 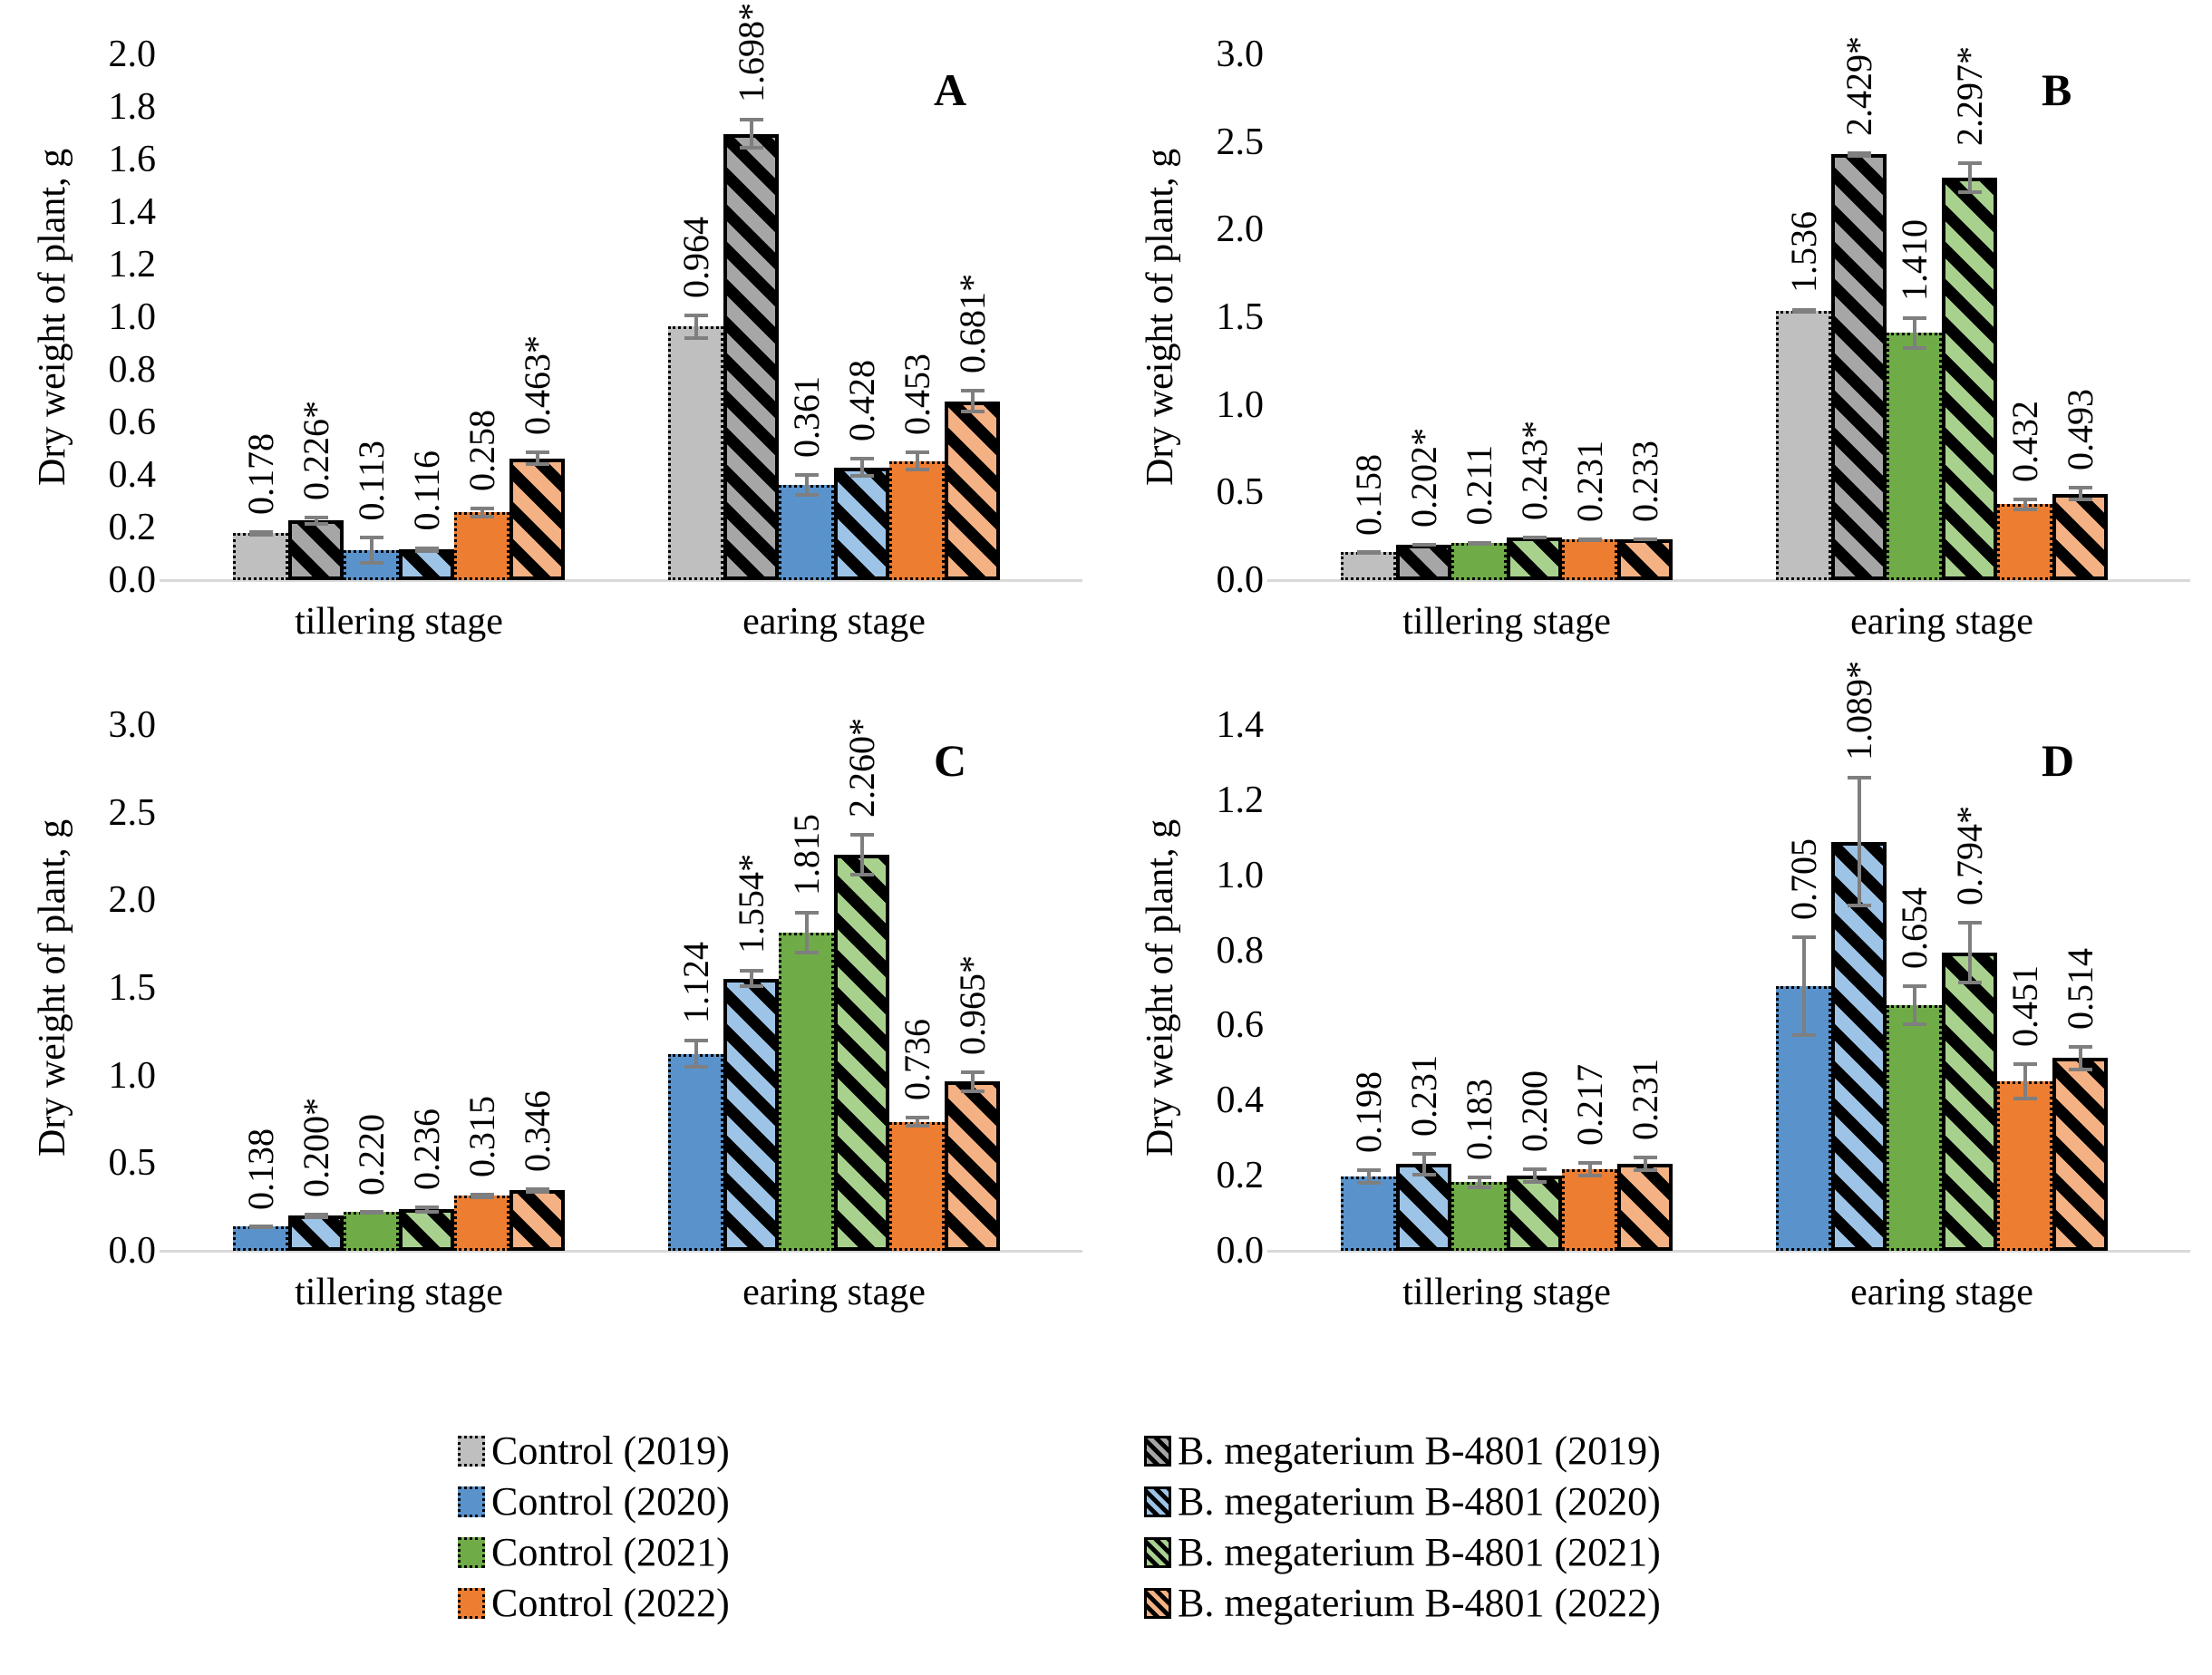 I want to click on y-tick-label: 1.0, so click(x=132, y=1075).